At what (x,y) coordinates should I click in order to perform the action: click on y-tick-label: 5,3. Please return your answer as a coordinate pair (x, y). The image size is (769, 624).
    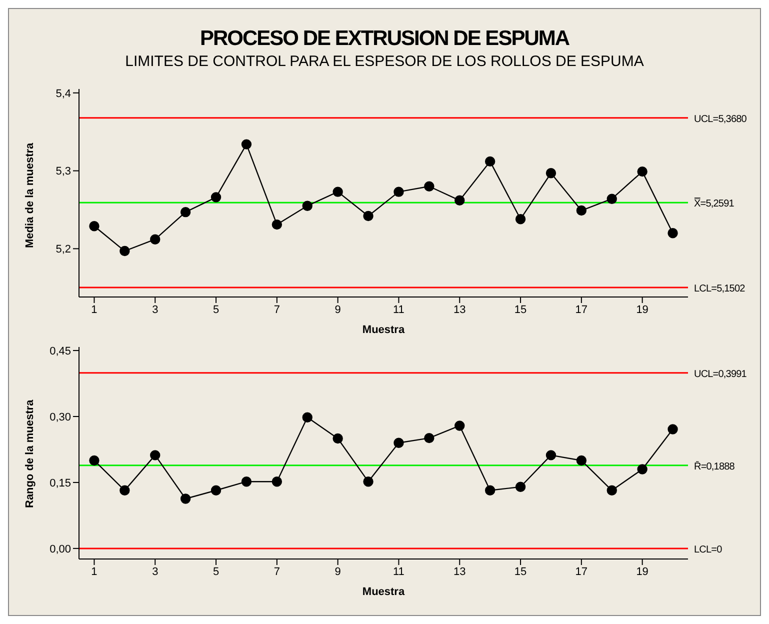
    Looking at the image, I should click on (63, 172).